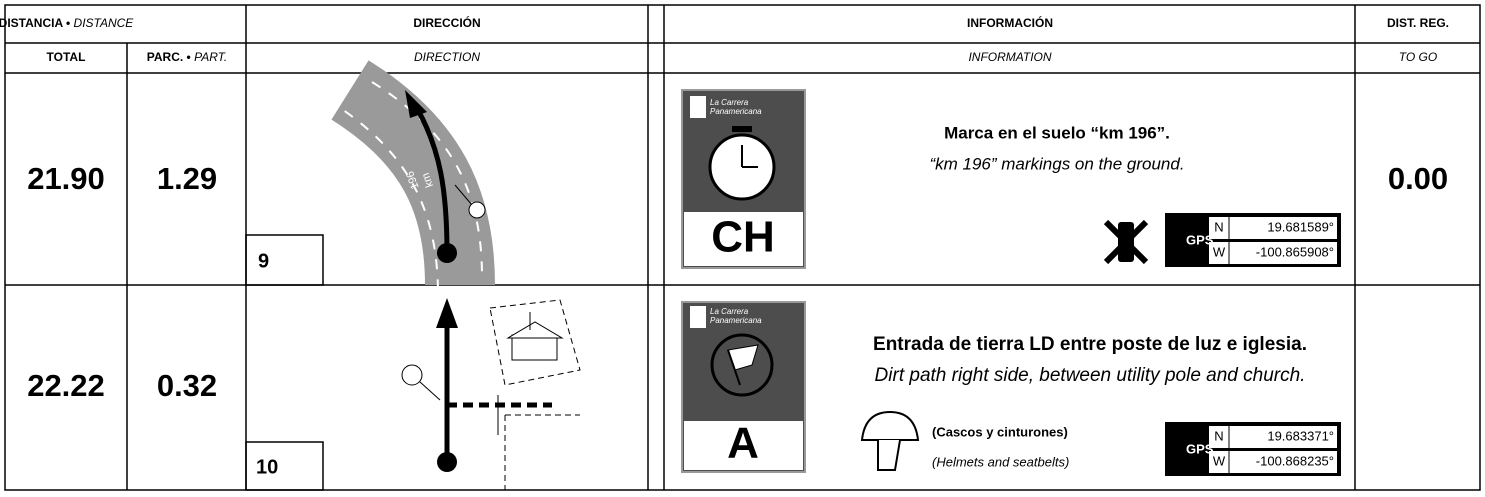 This screenshot has height=497, width=1485. What do you see at coordinates (1000, 461) in the screenshot?
I see `note-en: (Helmets and seatbelts)` at bounding box center [1000, 461].